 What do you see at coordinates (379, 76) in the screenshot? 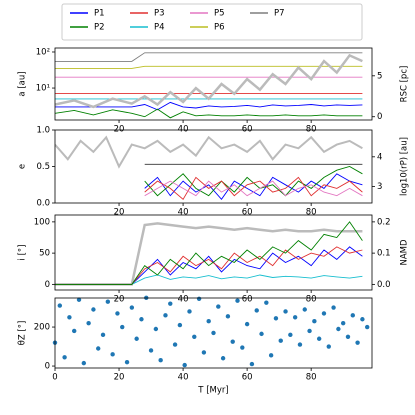
I see `y2-tick-label: 5` at bounding box center [379, 76].